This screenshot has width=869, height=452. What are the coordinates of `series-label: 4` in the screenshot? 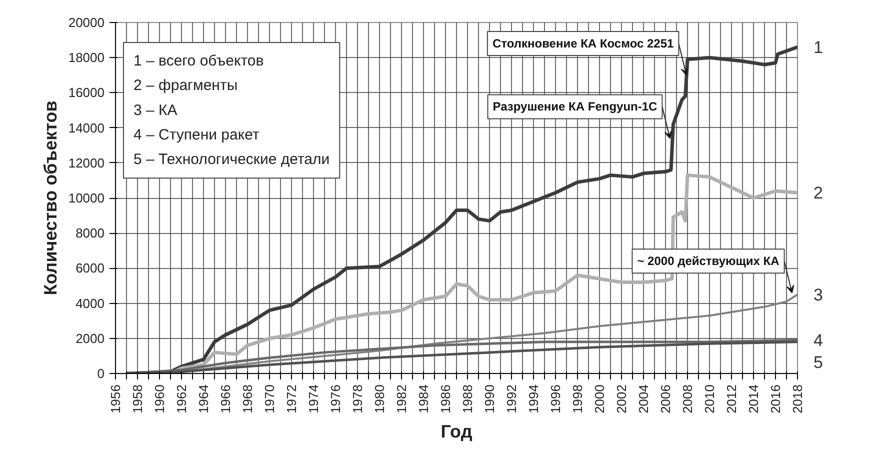 It's located at (818, 340).